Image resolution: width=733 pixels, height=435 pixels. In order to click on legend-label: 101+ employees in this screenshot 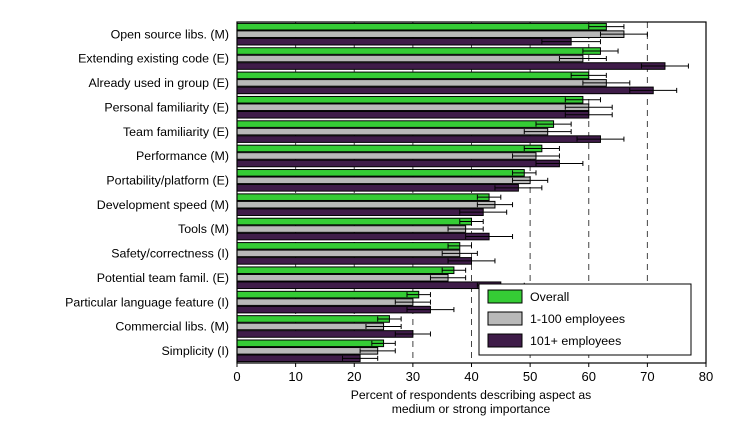, I will do `click(575, 341)`.